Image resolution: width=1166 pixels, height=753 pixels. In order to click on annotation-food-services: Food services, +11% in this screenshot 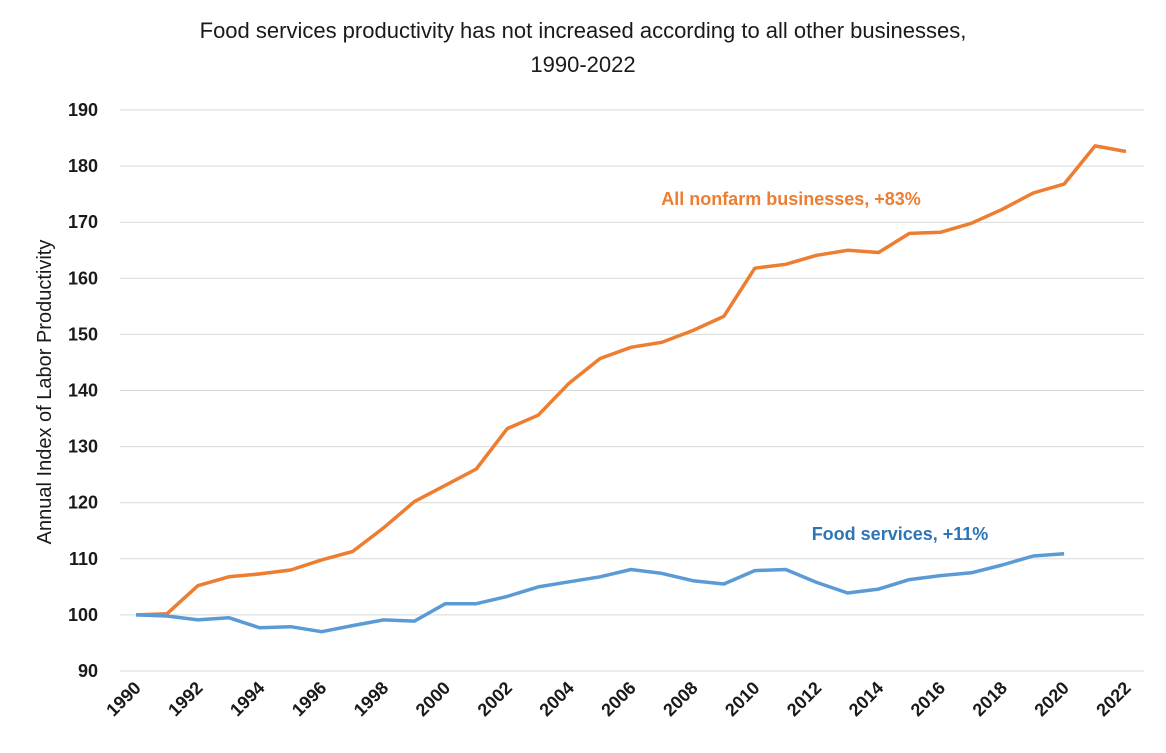, I will do `click(900, 534)`.